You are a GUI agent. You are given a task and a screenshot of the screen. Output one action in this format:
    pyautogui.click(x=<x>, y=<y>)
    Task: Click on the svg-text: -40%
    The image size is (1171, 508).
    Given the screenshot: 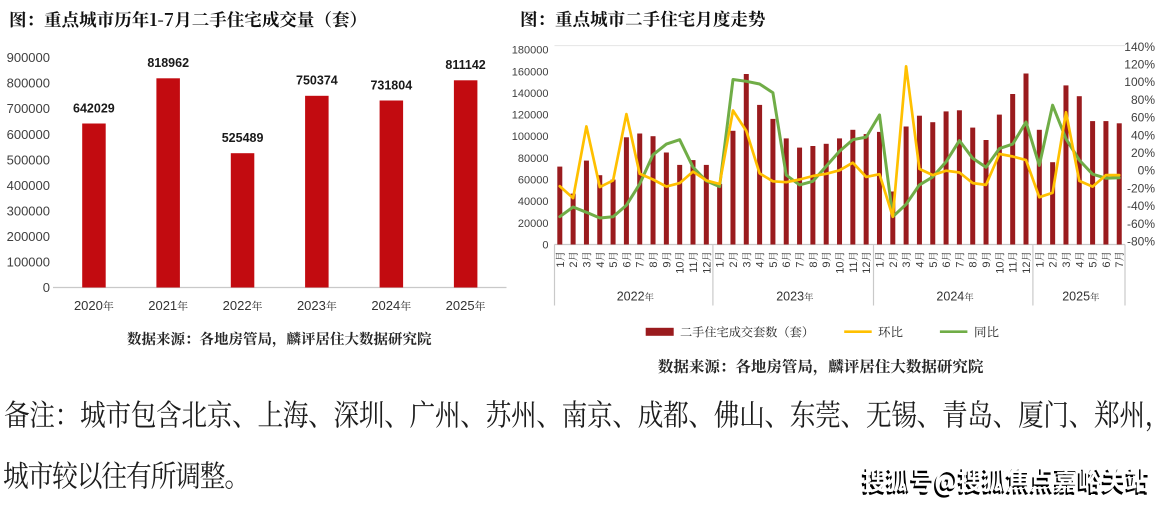 What is the action you would take?
    pyautogui.click(x=1141, y=206)
    